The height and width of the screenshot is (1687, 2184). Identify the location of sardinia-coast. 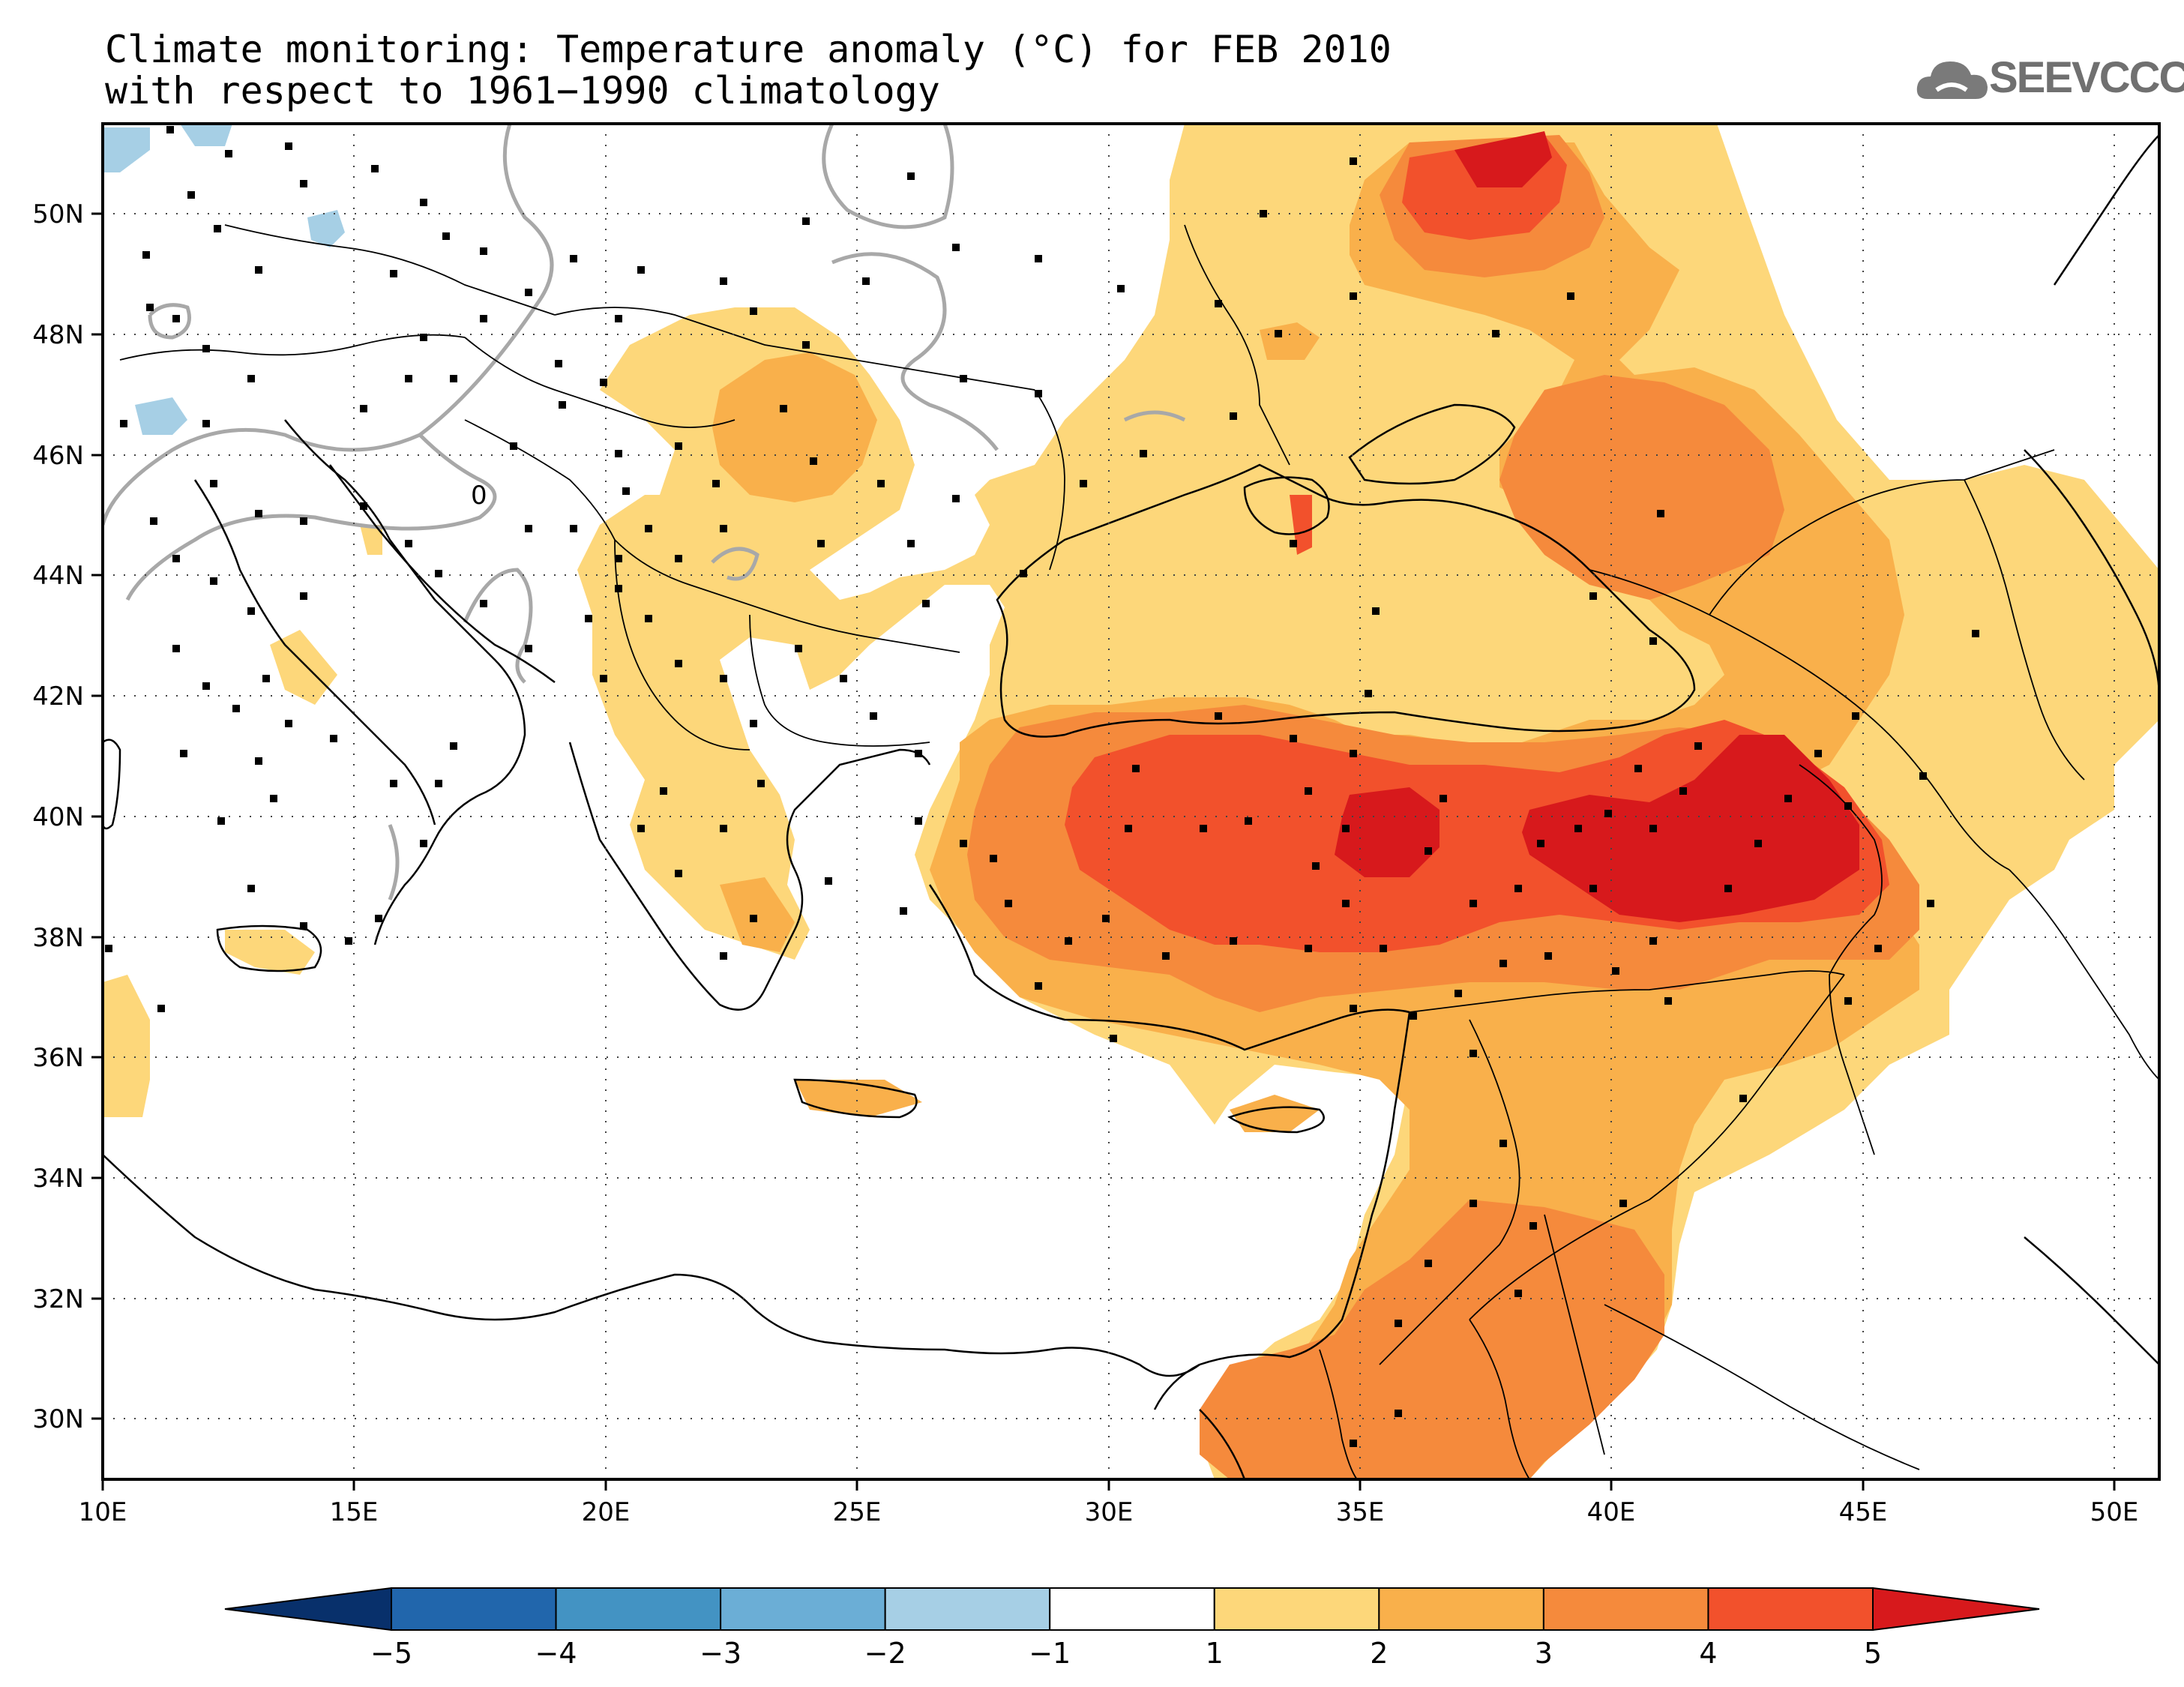
(112, 784).